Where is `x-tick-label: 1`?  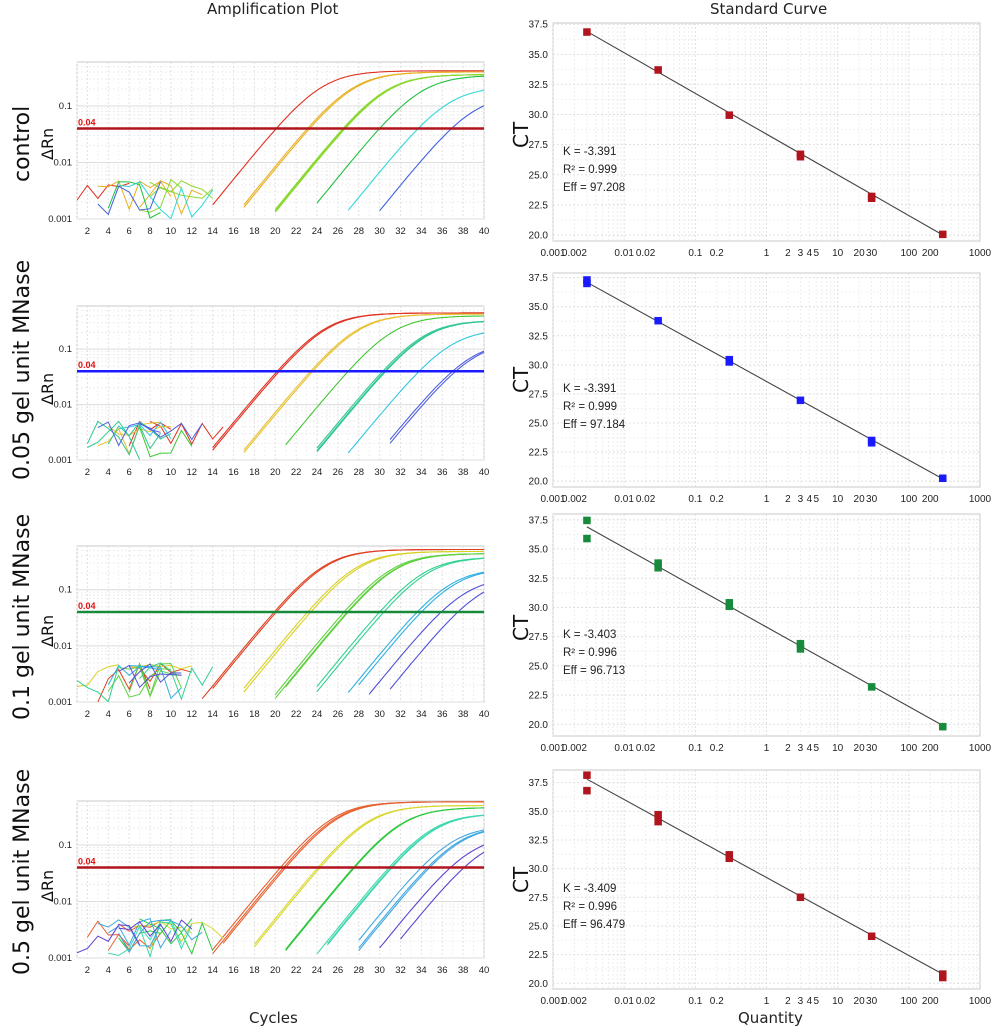
x-tick-label: 1 is located at coordinates (767, 499).